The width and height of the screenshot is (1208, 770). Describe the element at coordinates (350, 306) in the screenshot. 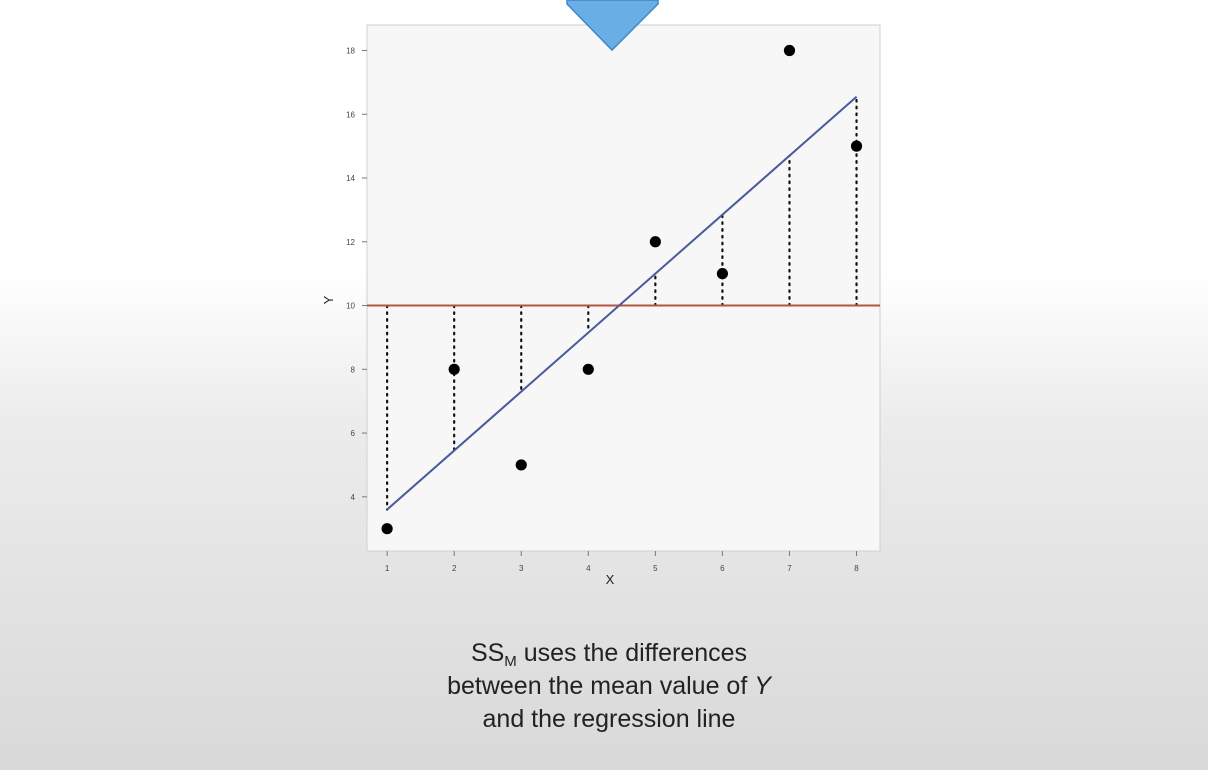

I see `y-tick-label-10: 10` at that location.